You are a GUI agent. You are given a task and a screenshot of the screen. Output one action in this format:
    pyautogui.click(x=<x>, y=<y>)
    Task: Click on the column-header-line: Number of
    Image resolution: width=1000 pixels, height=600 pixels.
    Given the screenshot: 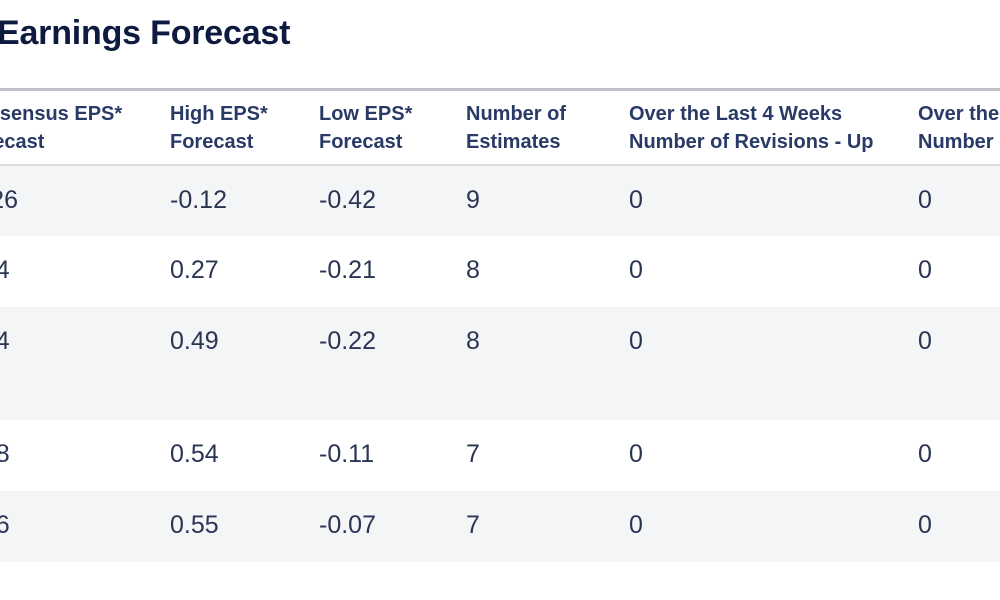 What is the action you would take?
    pyautogui.click(x=516, y=114)
    